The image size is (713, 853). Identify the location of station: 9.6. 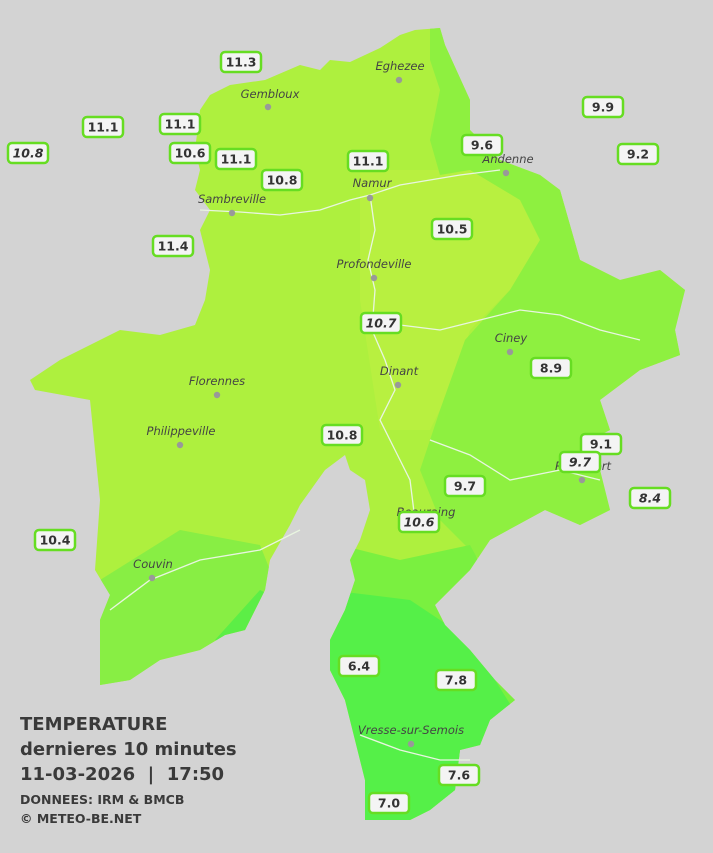
(482, 145).